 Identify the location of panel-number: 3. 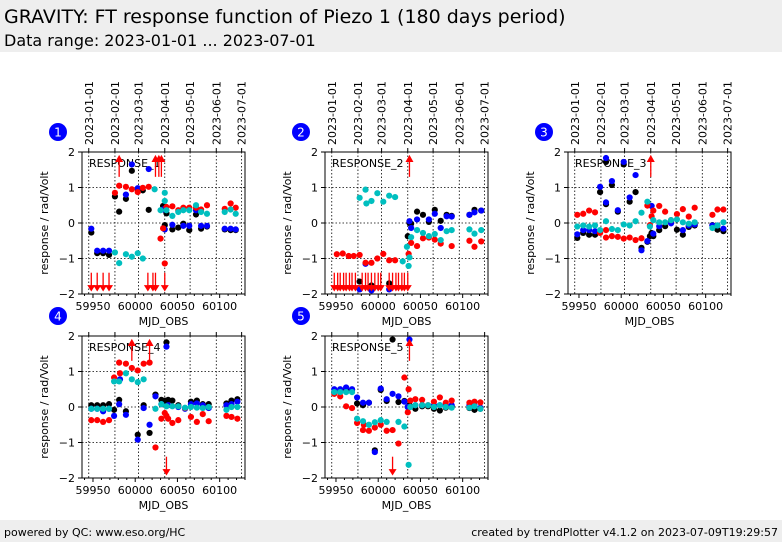
(544, 133).